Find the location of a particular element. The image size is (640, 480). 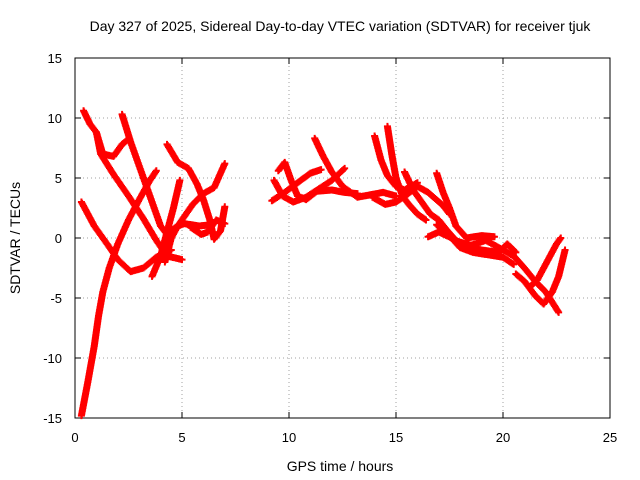

y-tick-label: 5 is located at coordinates (58, 178).